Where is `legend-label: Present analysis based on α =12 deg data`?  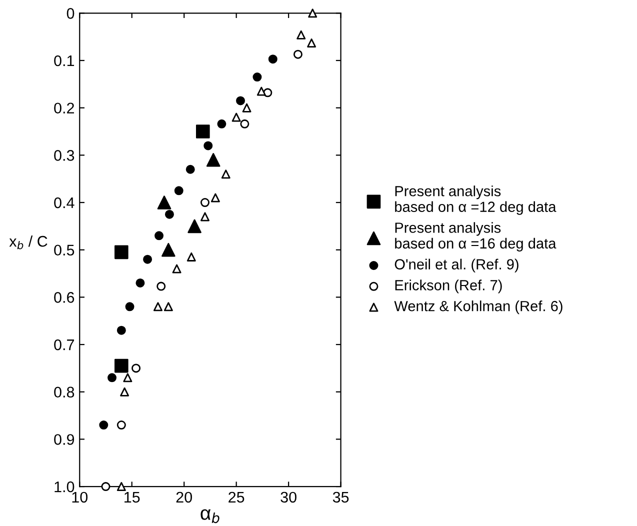
legend-label: Present analysis based on α =12 deg data is located at coordinates (475, 200).